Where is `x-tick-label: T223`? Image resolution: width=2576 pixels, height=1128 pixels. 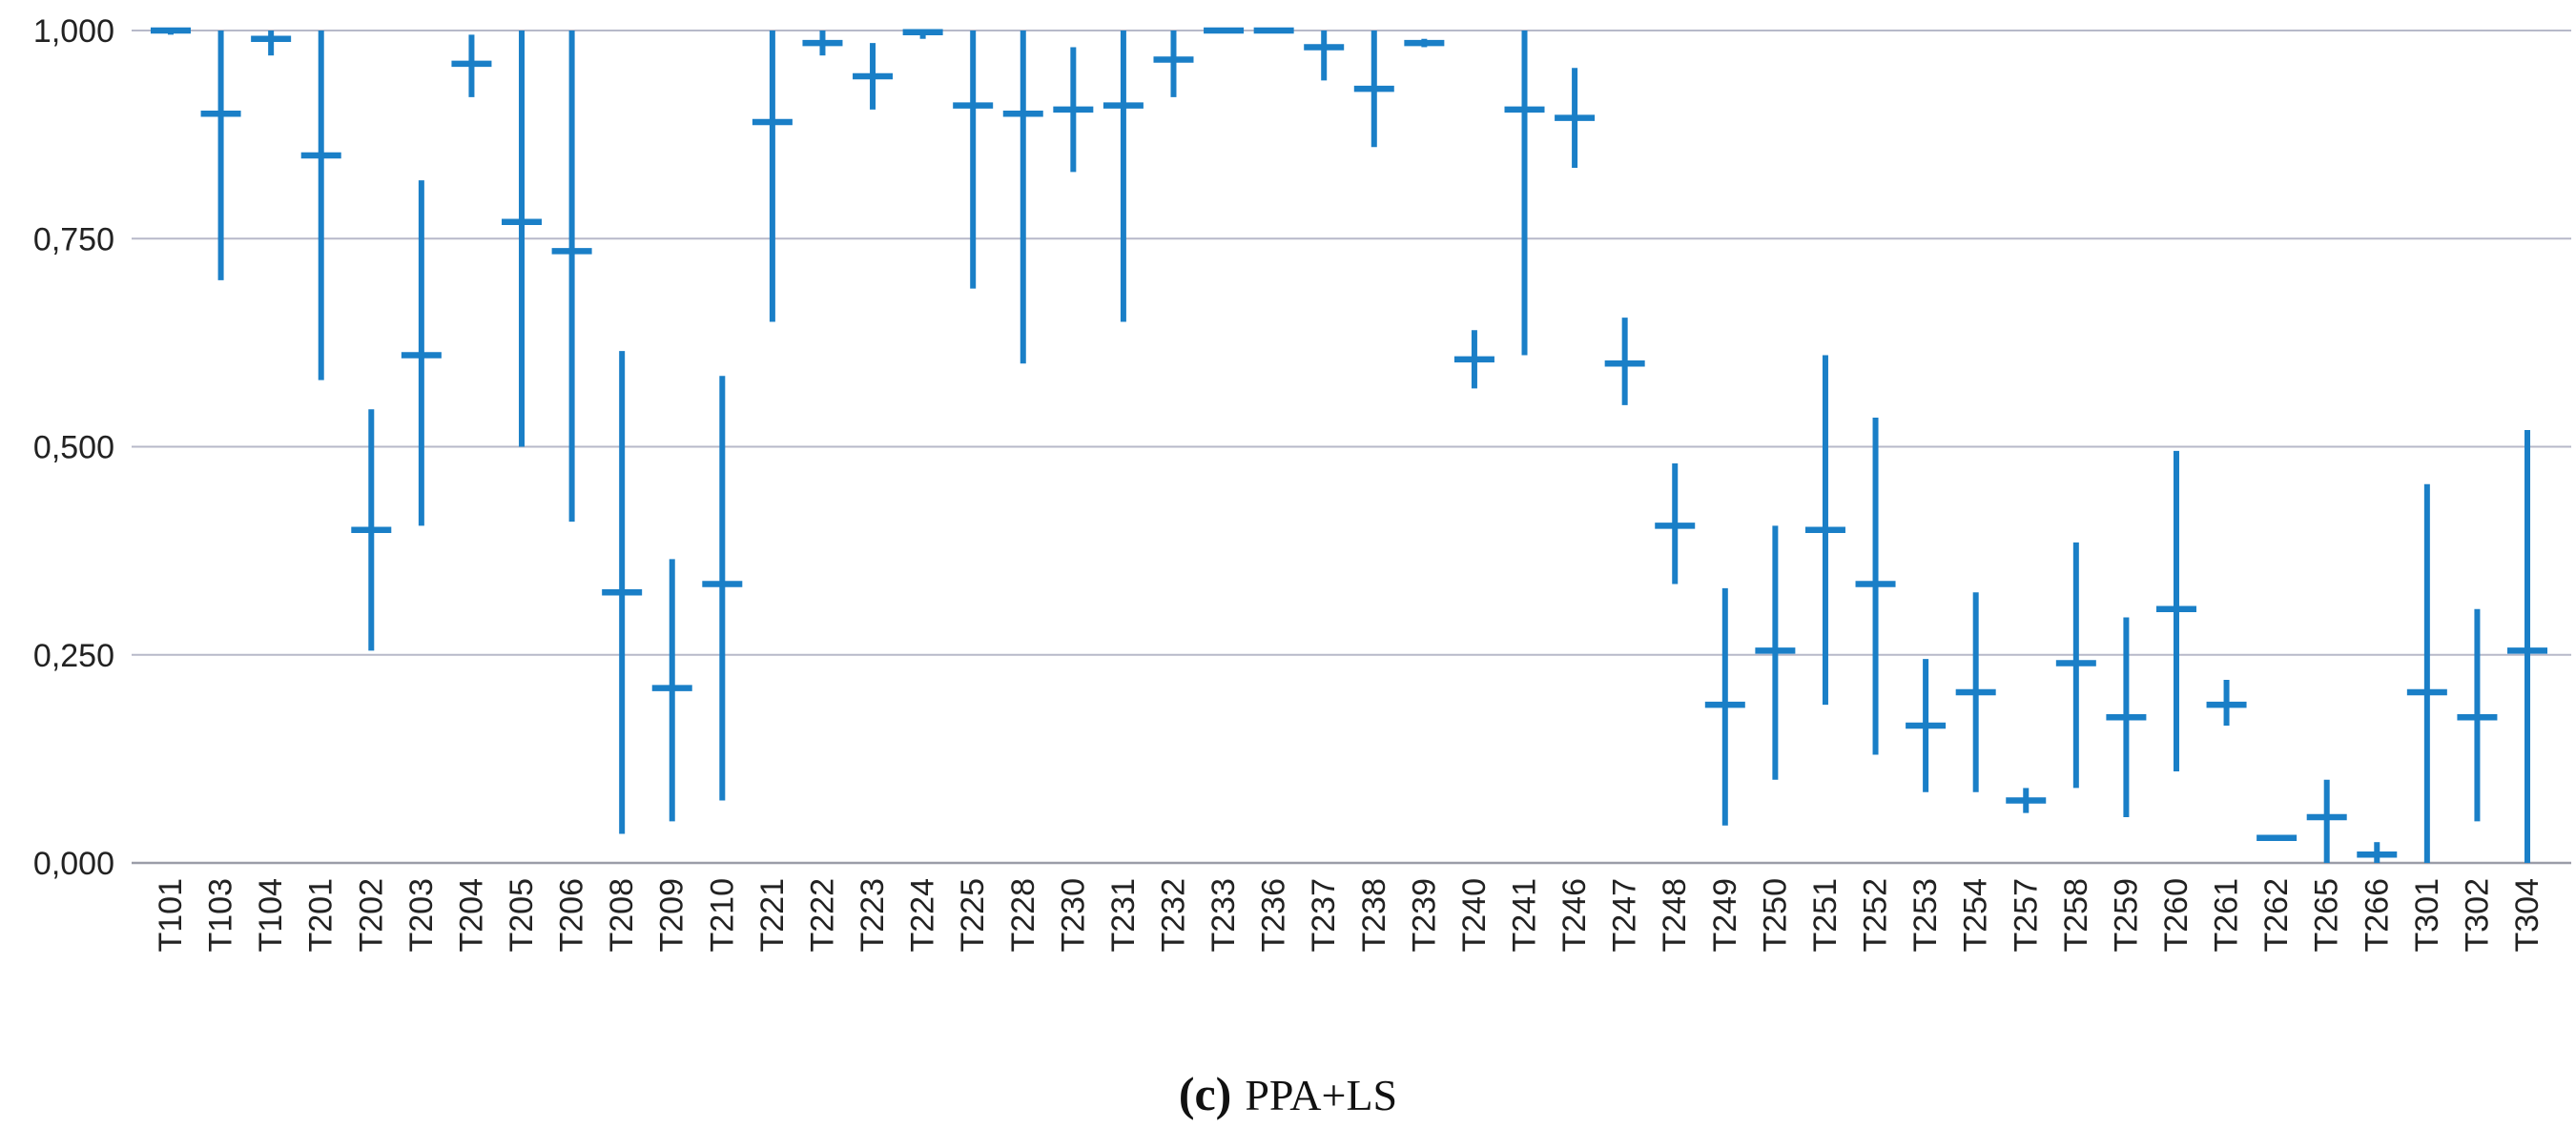
x-tick-label: T223 is located at coordinates (873, 915).